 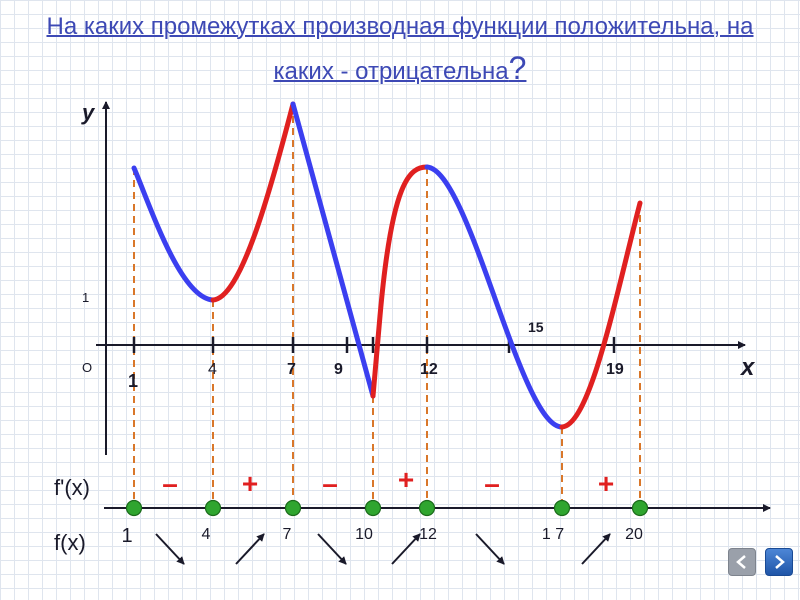 I want to click on point-label: 1, so click(x=126, y=536).